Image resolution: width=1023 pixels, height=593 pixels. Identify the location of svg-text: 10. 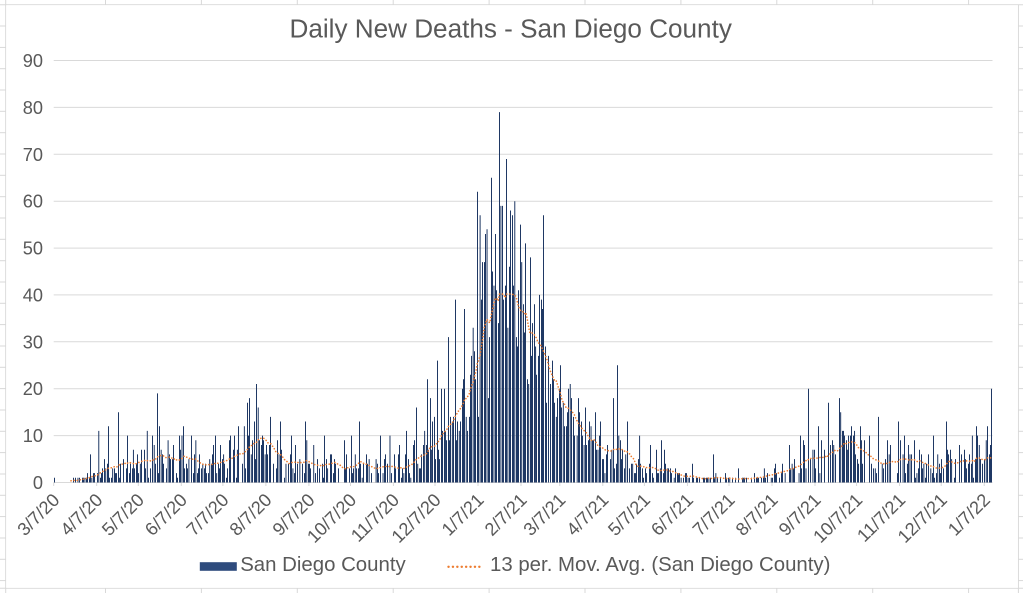
(33, 436).